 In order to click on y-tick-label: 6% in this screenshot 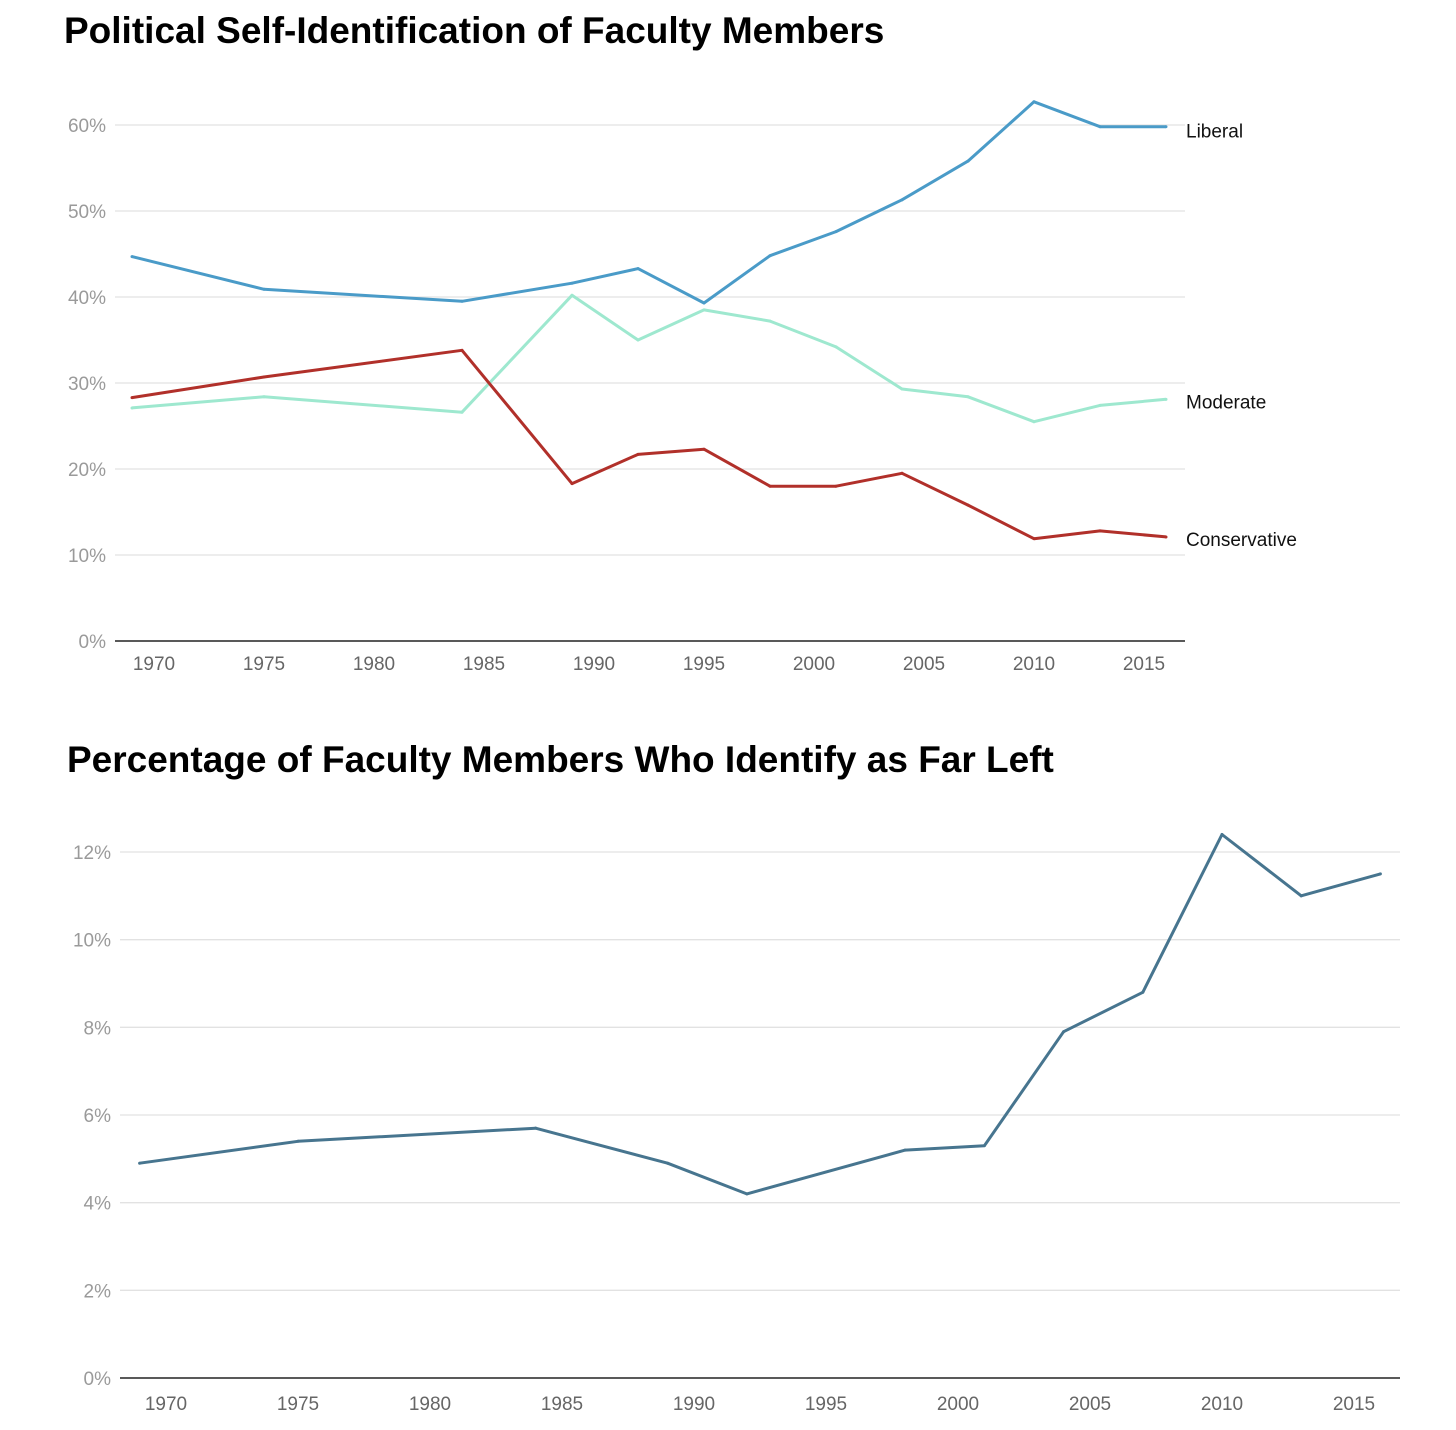, I will do `click(98, 1116)`.